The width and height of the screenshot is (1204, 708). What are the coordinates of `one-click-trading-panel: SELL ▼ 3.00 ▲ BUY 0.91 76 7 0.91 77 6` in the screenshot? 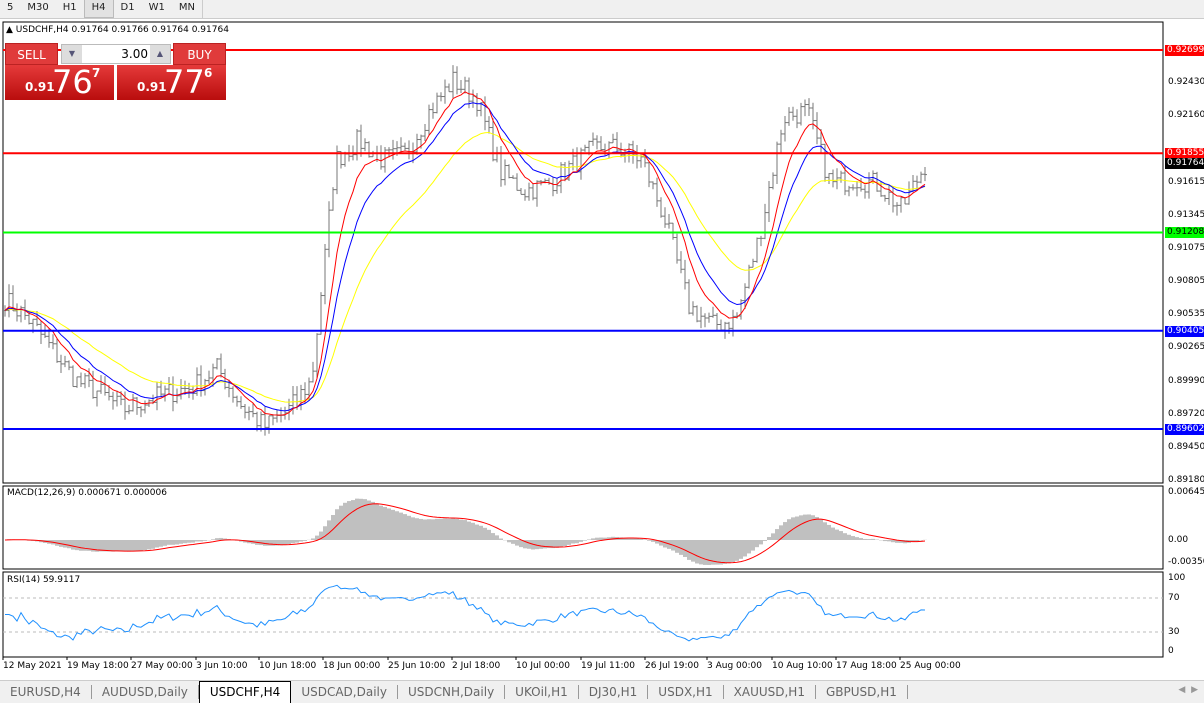 It's located at (115, 72).